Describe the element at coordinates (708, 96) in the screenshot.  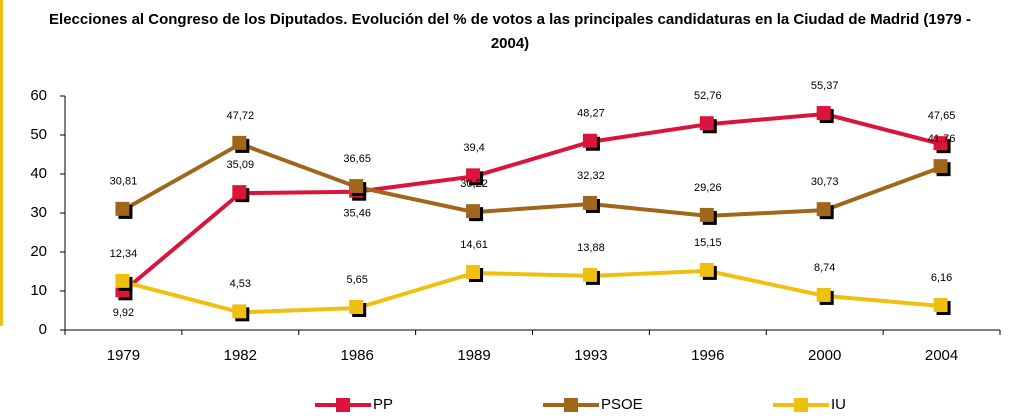
I see `data-label: 52,76` at that location.